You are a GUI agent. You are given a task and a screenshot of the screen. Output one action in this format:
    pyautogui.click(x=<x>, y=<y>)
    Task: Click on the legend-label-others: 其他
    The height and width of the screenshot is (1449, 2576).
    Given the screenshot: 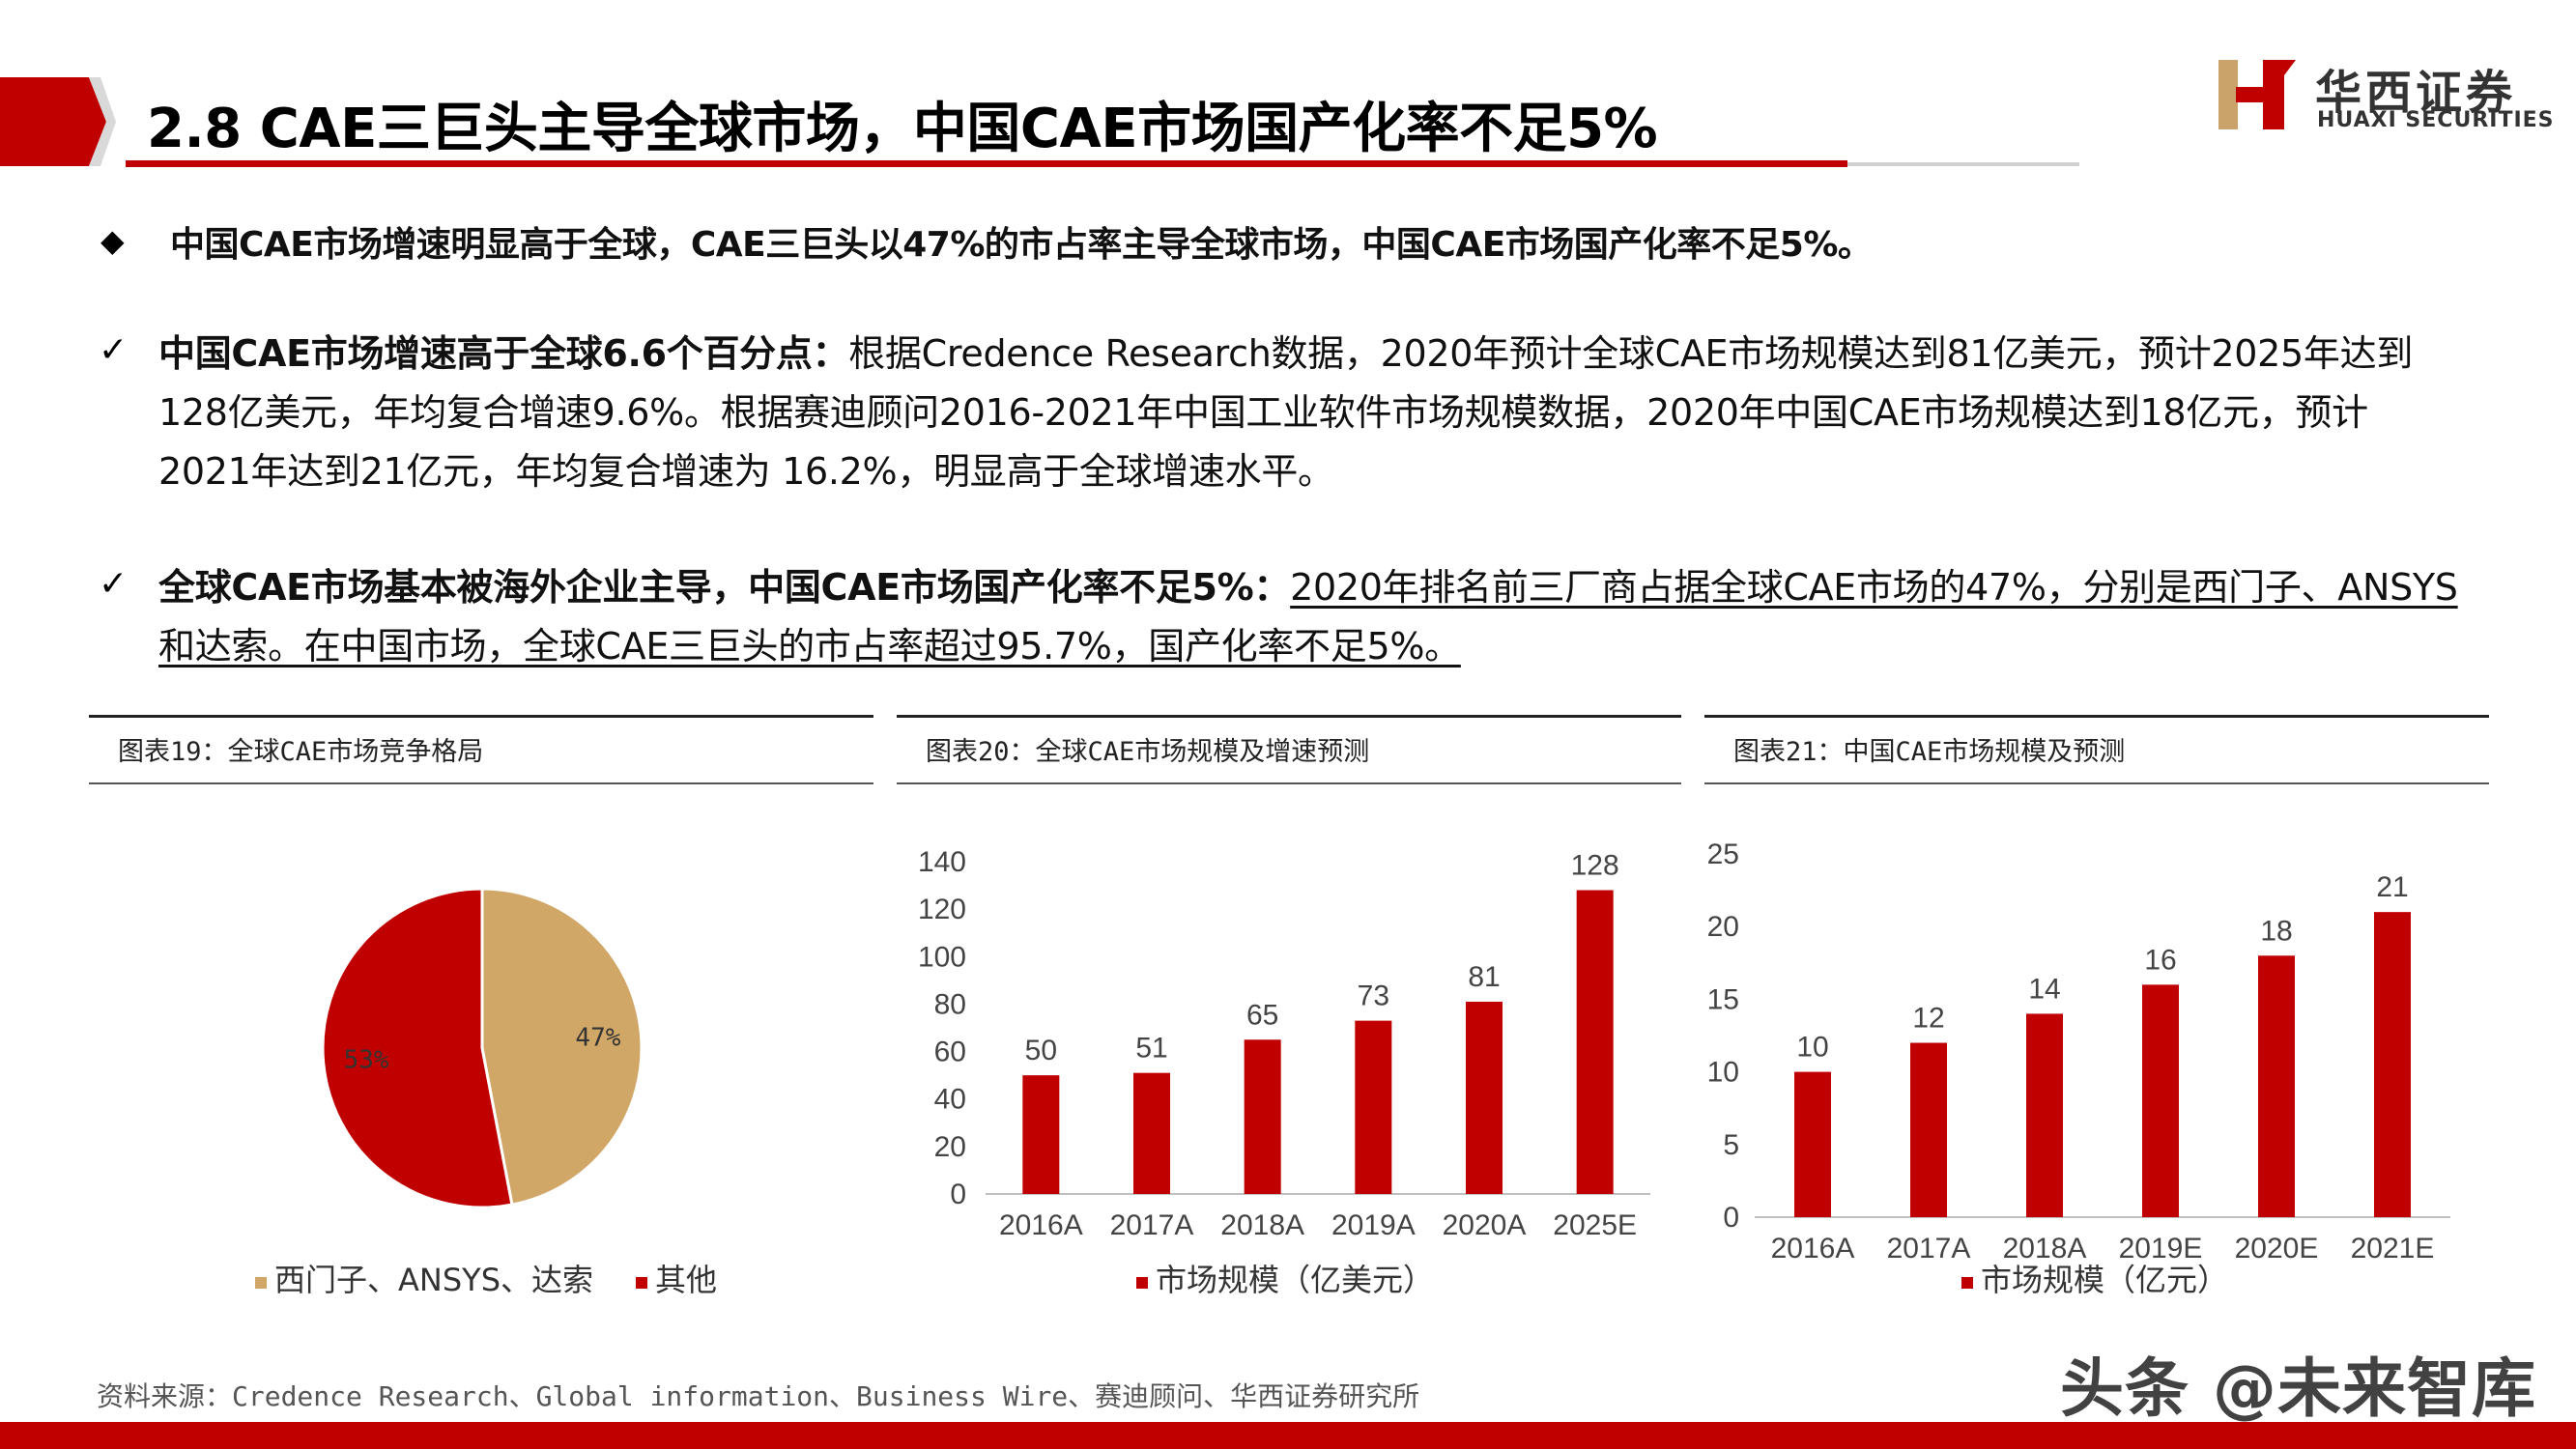 What is the action you would take?
    pyautogui.click(x=686, y=1280)
    